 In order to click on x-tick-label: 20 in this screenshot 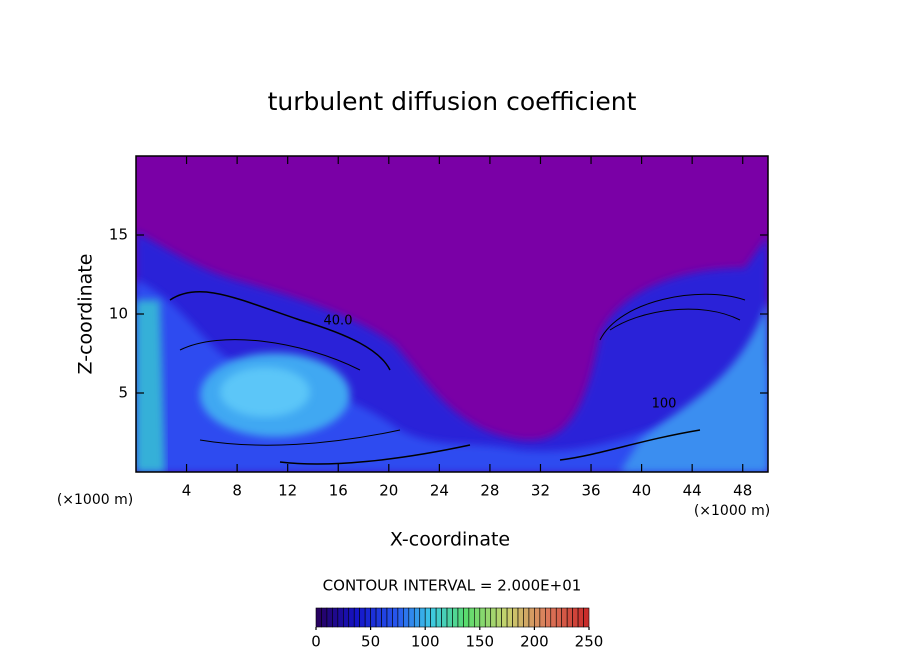, I will do `click(388, 491)`.